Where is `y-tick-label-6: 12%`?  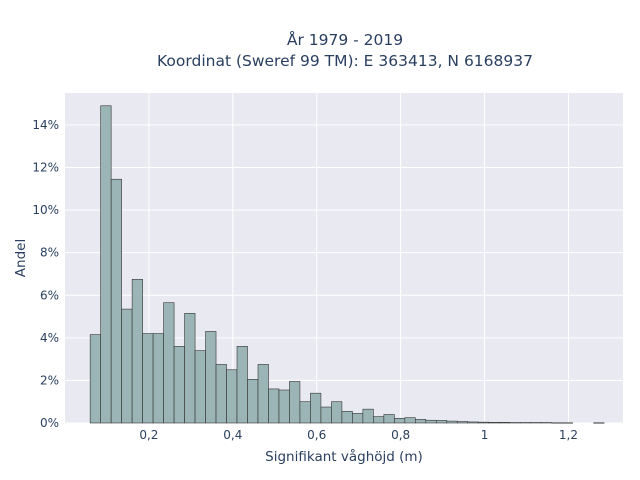 y-tick-label-6: 12% is located at coordinates (45, 168).